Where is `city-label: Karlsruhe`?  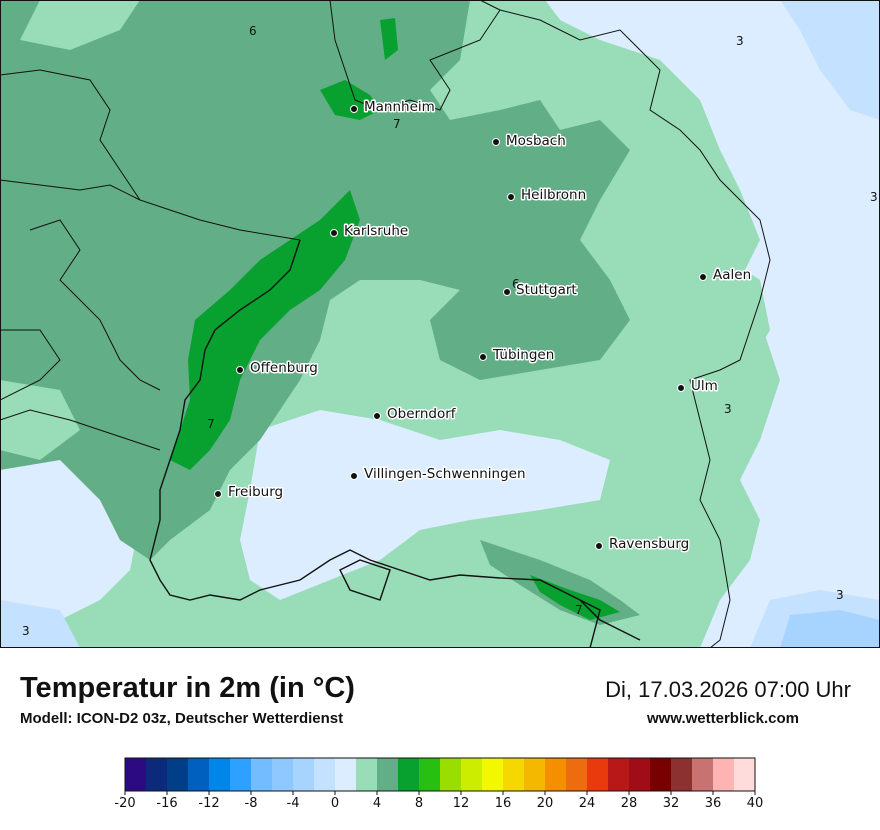 city-label: Karlsruhe is located at coordinates (376, 231).